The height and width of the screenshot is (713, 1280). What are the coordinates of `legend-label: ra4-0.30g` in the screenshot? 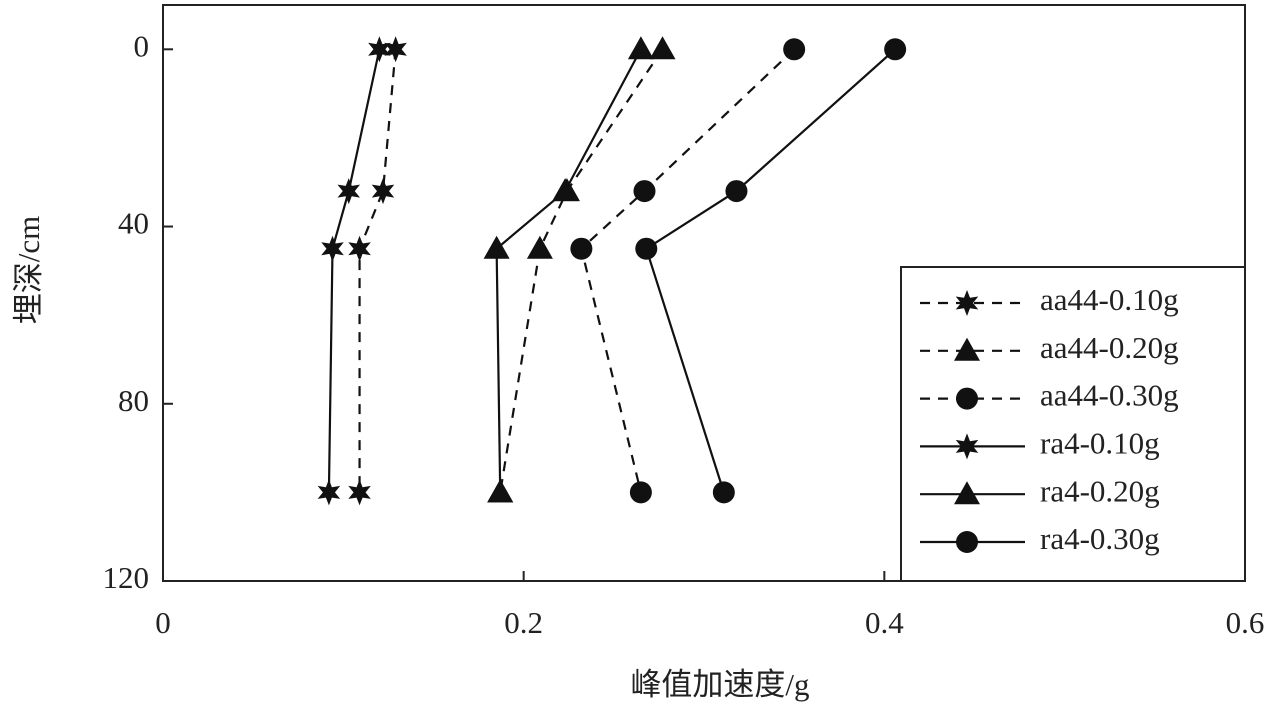 It's located at (1100, 538).